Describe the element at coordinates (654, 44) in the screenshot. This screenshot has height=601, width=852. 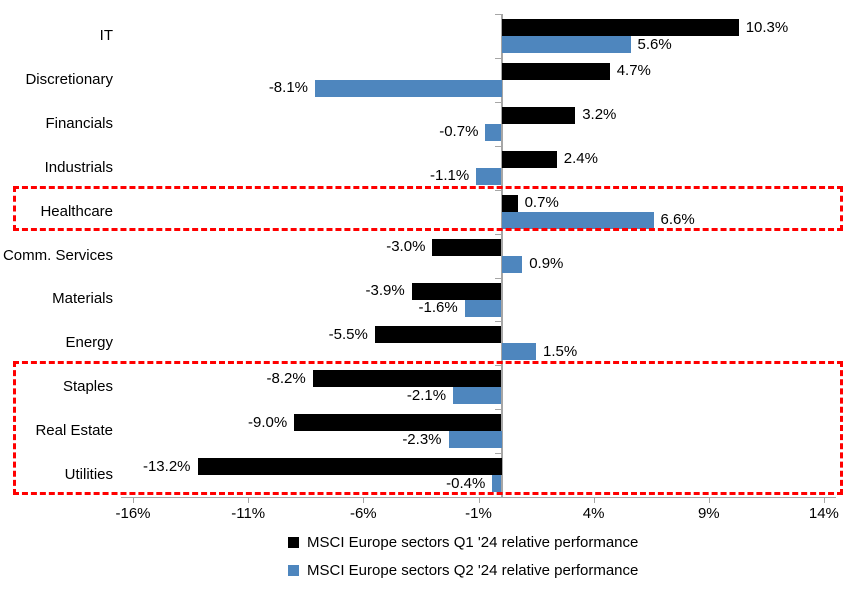
I see `bar-label-s1-0: 5.6%` at that location.